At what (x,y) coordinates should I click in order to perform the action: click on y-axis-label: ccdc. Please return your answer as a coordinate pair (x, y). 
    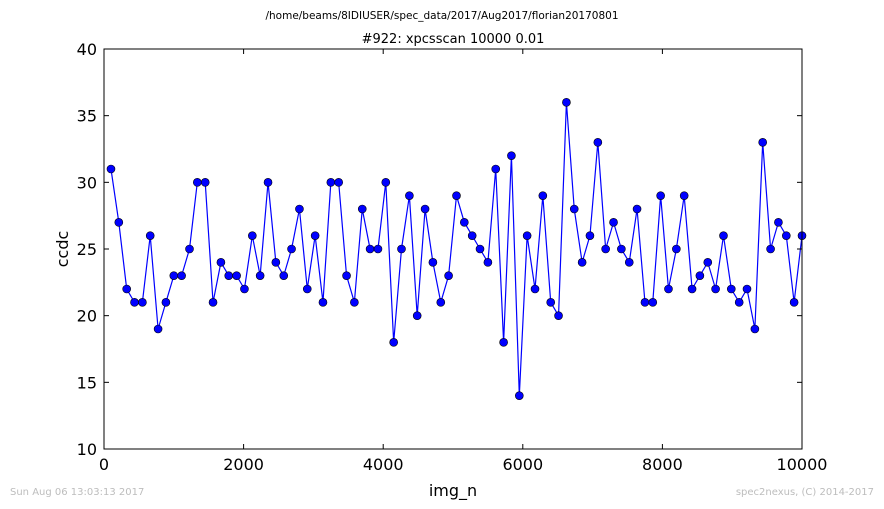
    Looking at the image, I should click on (62, 249).